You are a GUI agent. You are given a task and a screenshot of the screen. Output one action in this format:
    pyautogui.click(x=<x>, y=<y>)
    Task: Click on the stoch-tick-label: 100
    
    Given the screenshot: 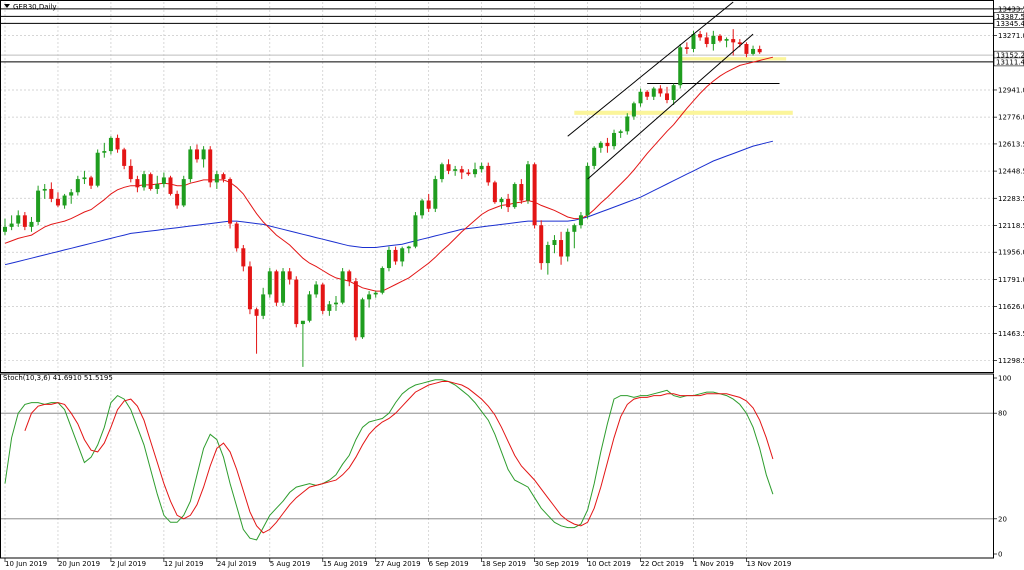 What is the action you would take?
    pyautogui.click(x=1004, y=379)
    